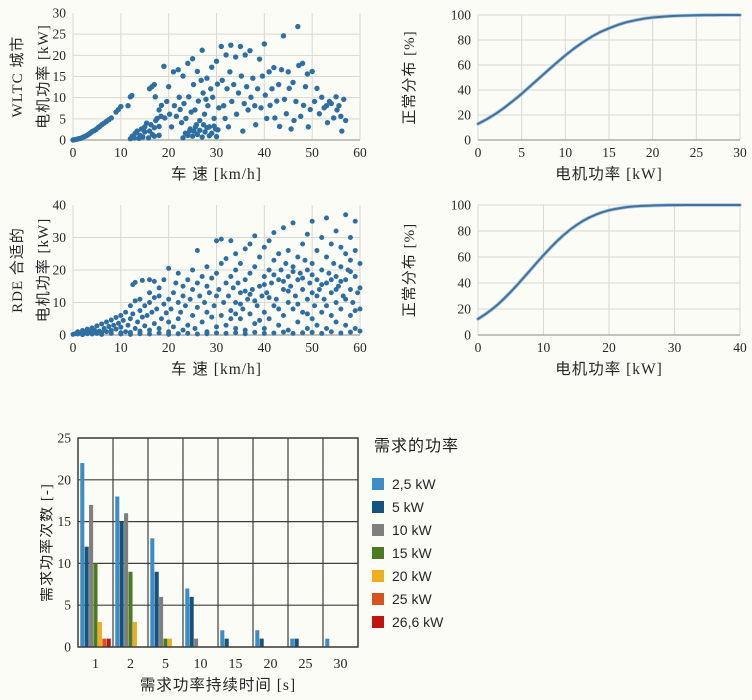 The image size is (752, 700). I want to click on svg-text: 2, so click(130, 664).